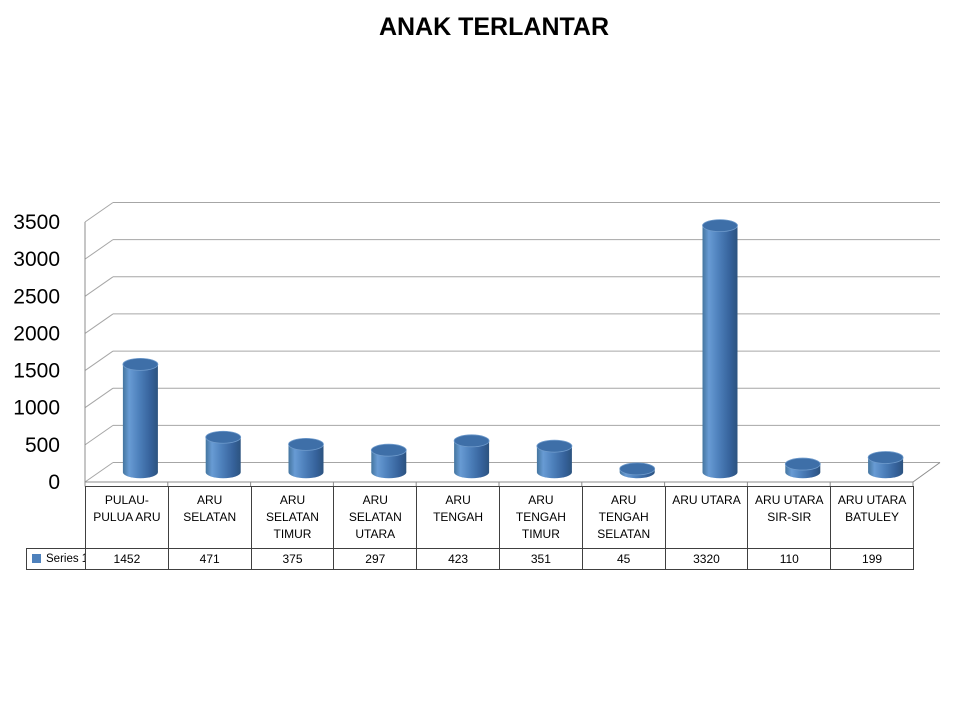 The height and width of the screenshot is (720, 960). I want to click on y-axis-label: 1000, so click(36, 408).